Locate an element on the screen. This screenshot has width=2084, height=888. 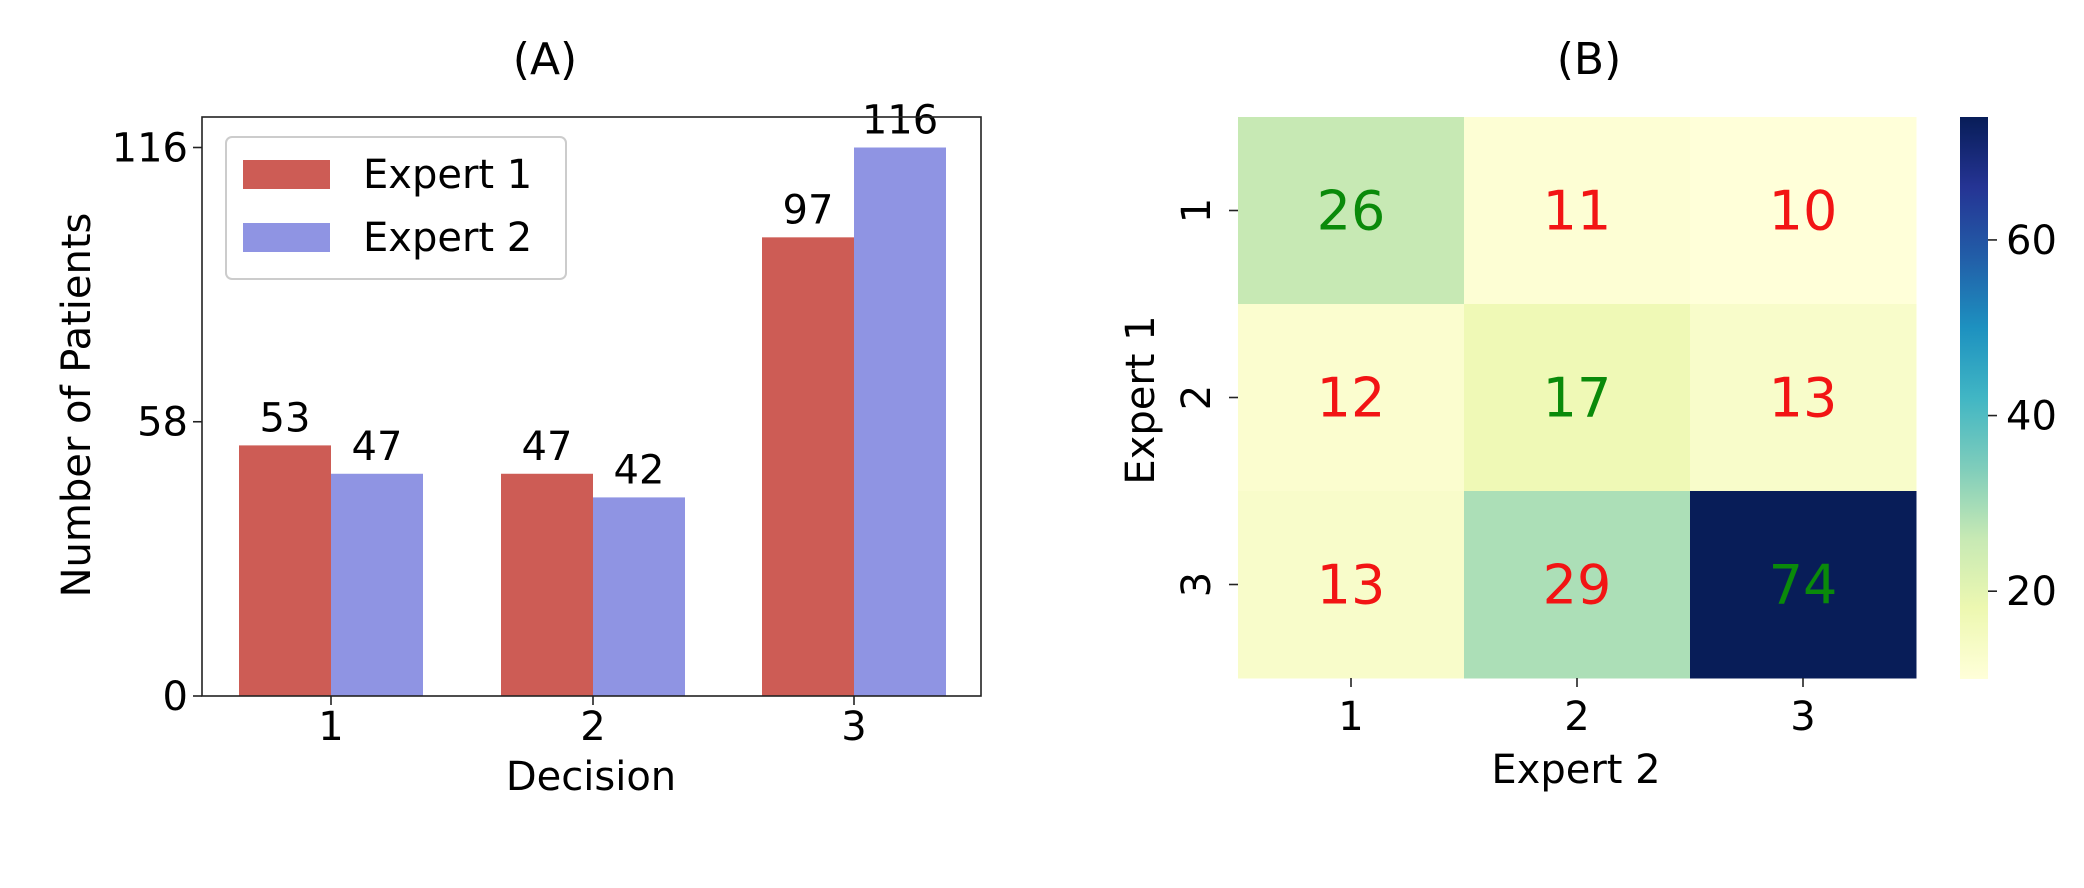
heatmap-cell-value: 11 is located at coordinates (1577, 211).